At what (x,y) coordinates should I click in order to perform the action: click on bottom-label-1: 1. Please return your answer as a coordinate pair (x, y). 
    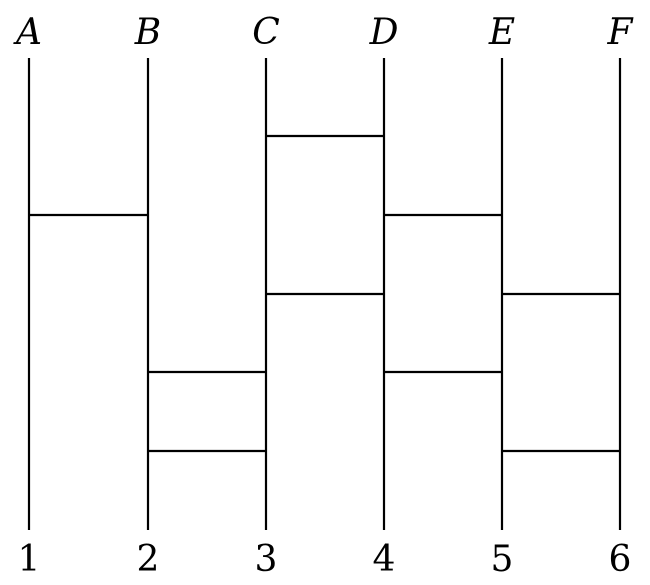
    Looking at the image, I should click on (29, 559).